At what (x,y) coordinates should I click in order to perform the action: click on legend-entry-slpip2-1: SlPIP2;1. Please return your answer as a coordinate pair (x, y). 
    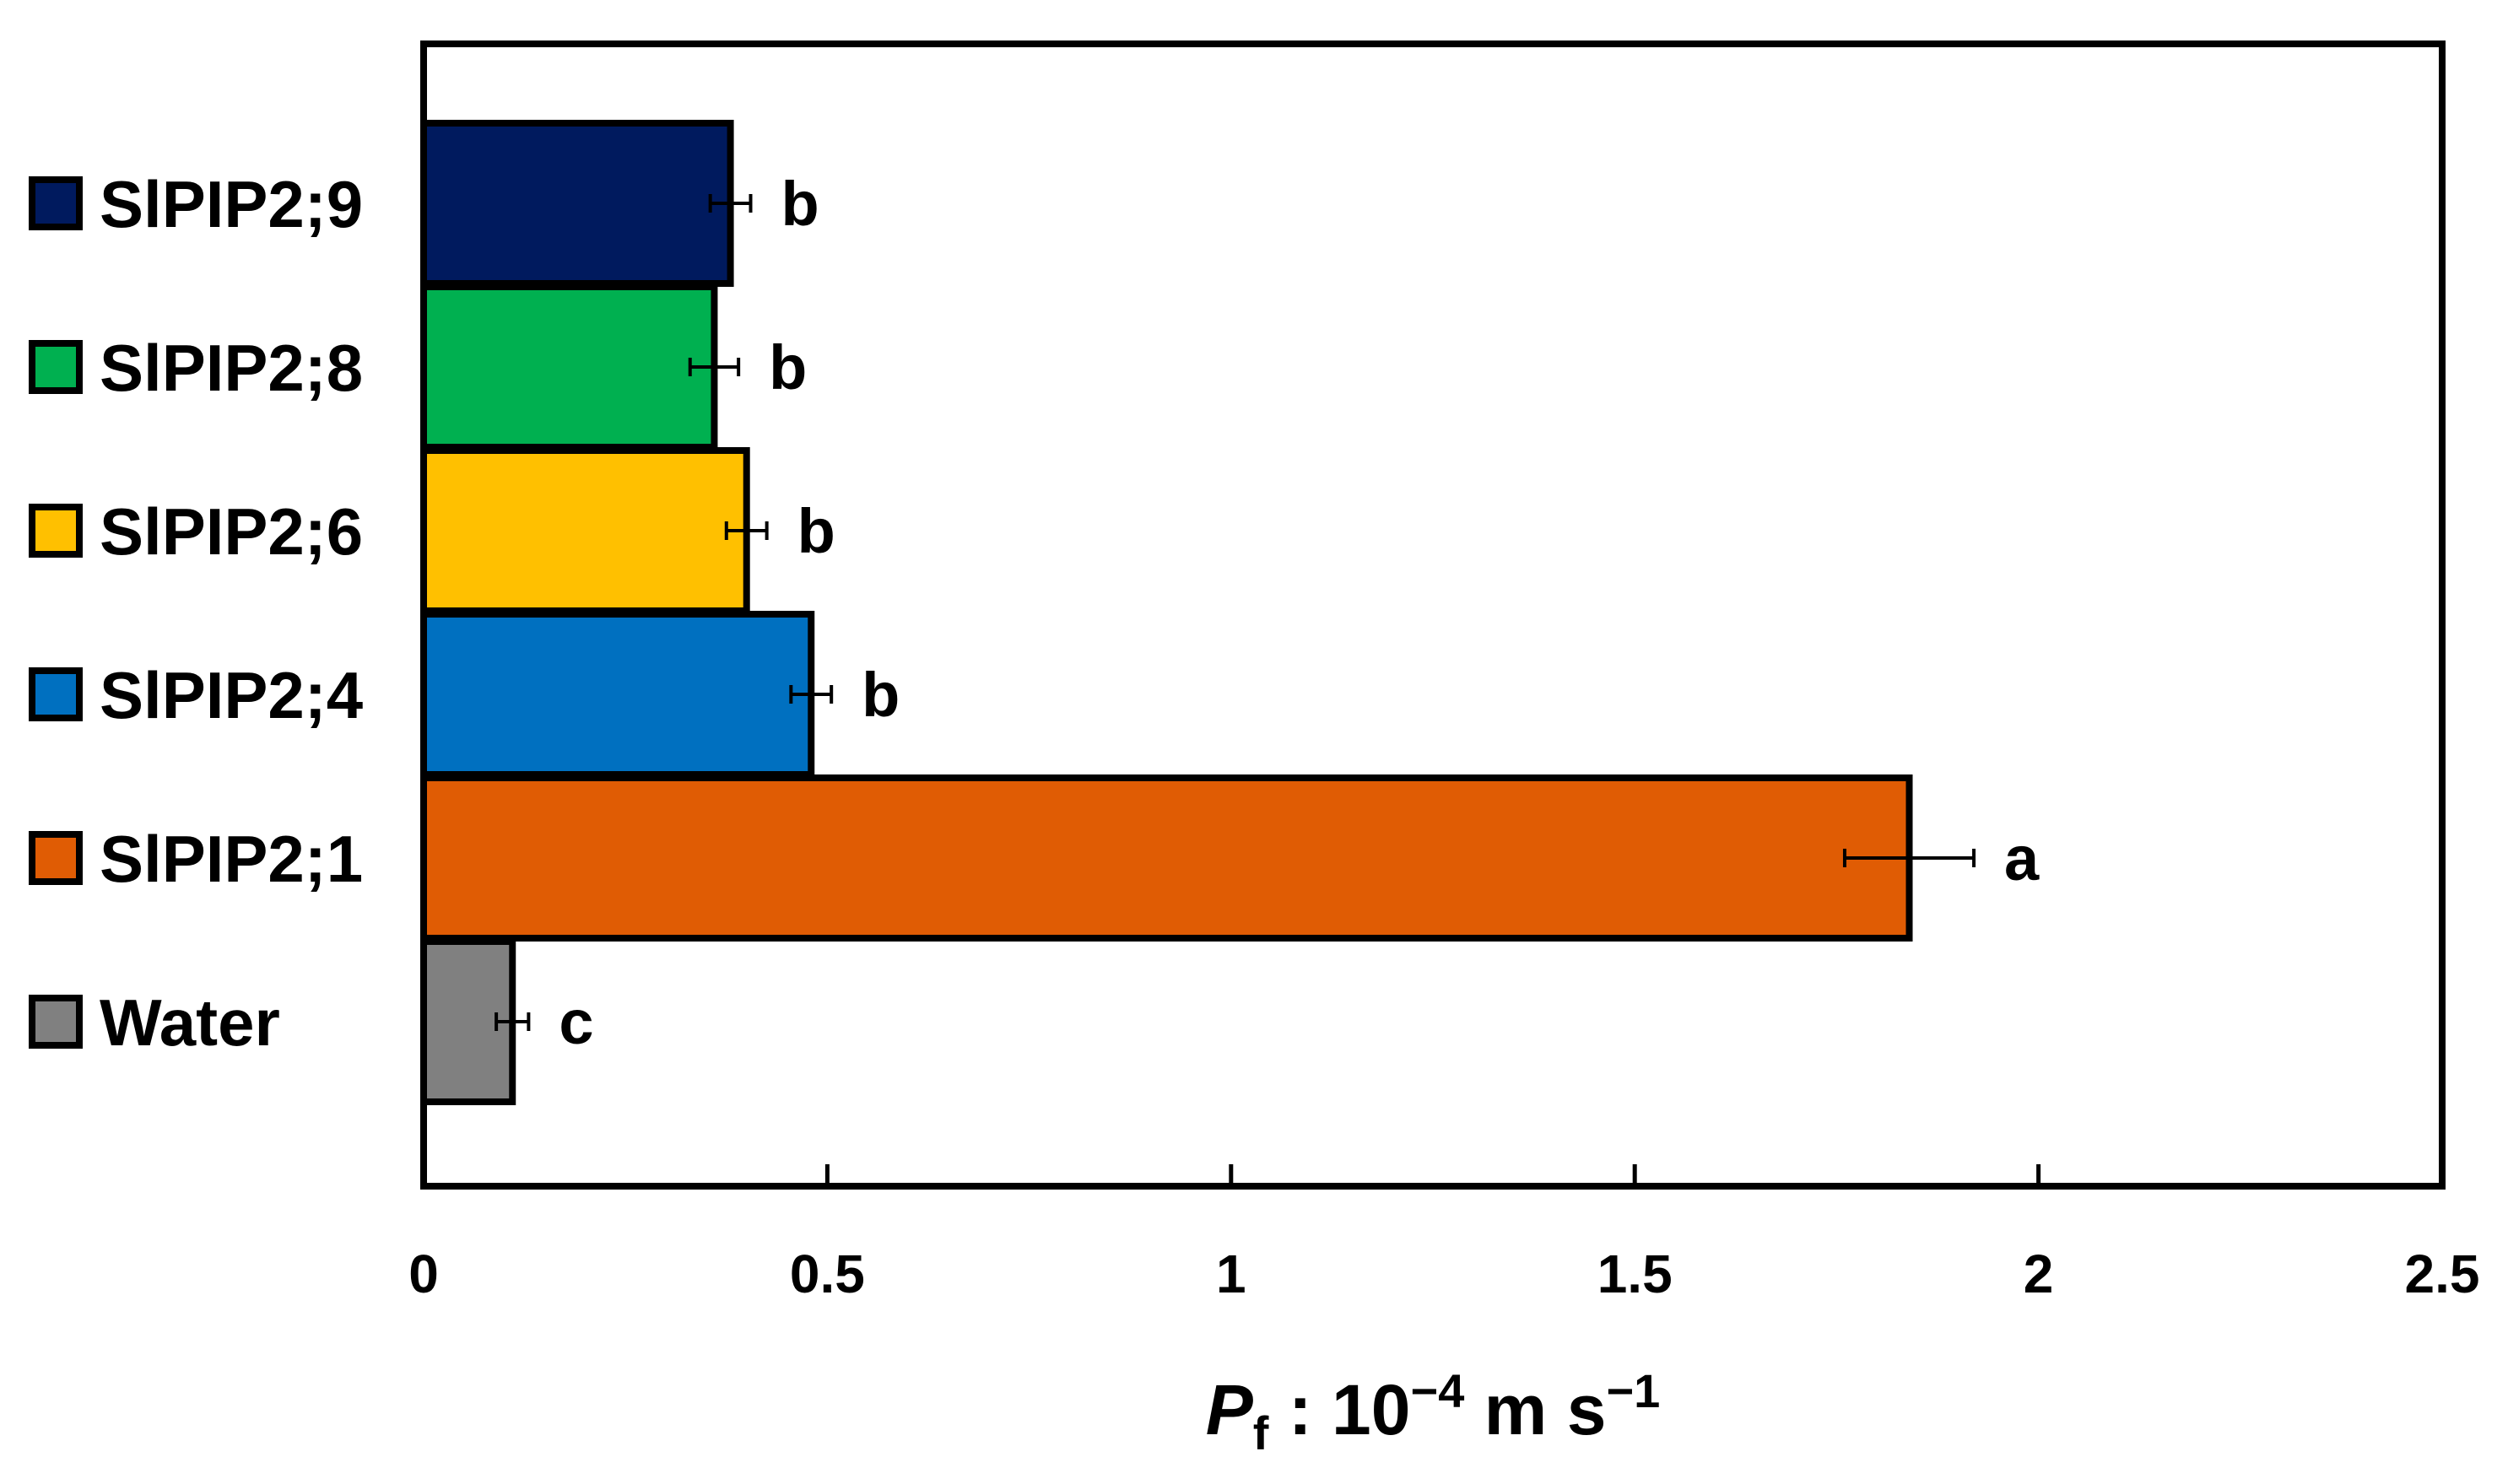
    Looking at the image, I should click on (196, 859).